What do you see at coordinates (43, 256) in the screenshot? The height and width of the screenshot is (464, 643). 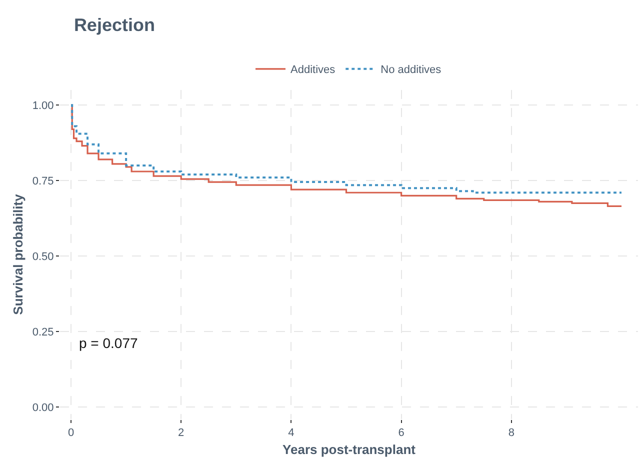 I see `y-tick-label: 0.50` at bounding box center [43, 256].